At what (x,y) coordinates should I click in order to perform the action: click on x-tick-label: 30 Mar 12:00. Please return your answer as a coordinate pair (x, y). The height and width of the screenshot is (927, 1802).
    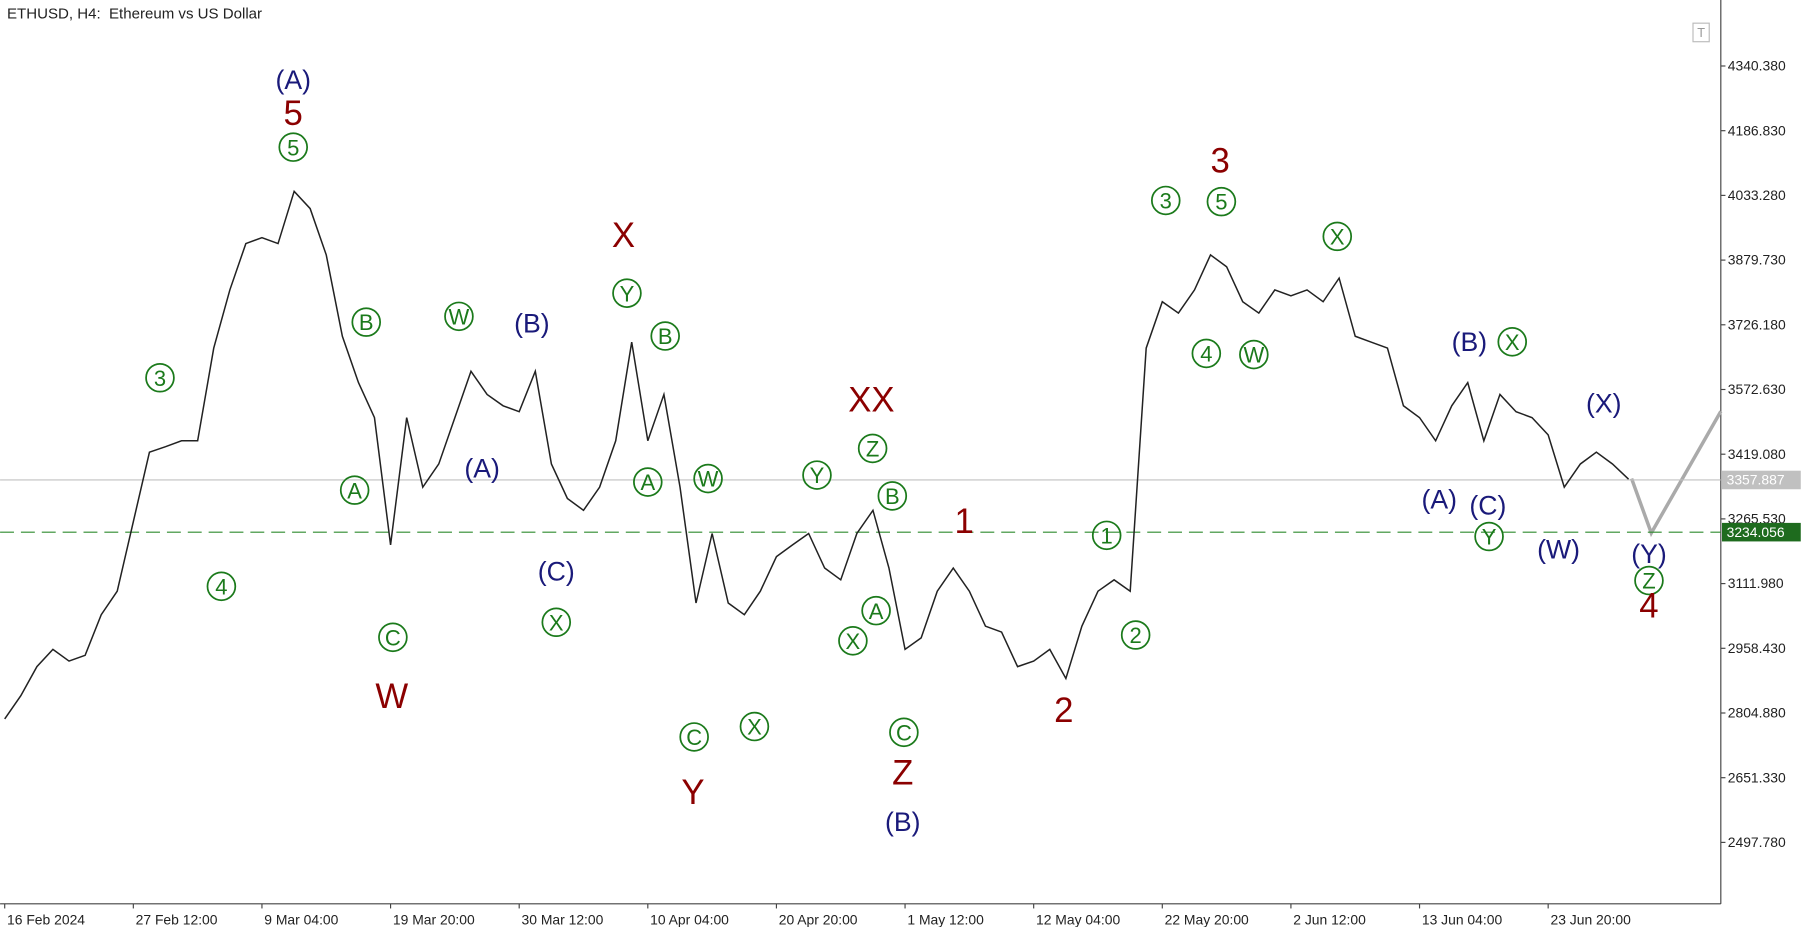
    Looking at the image, I should click on (563, 919).